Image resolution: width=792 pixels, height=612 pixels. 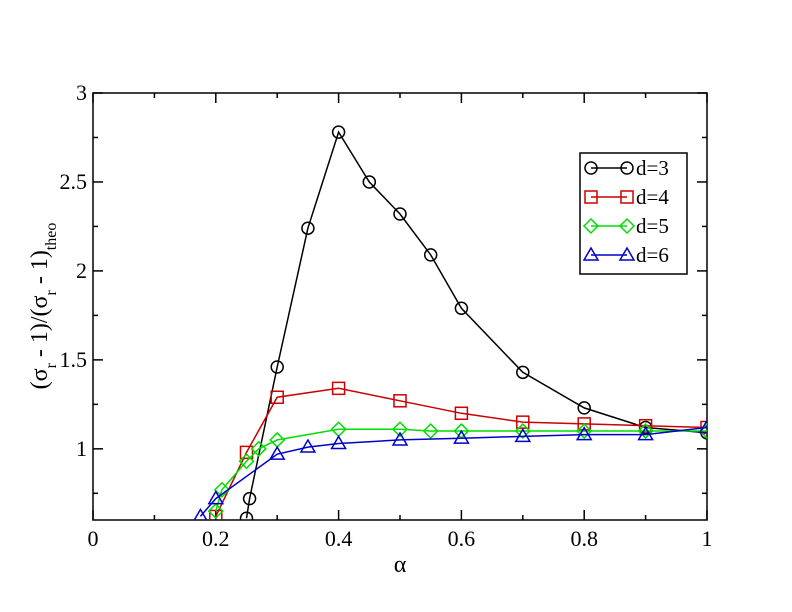 I want to click on legend: d=3 d=4 d=5 d=6, so click(x=633, y=213).